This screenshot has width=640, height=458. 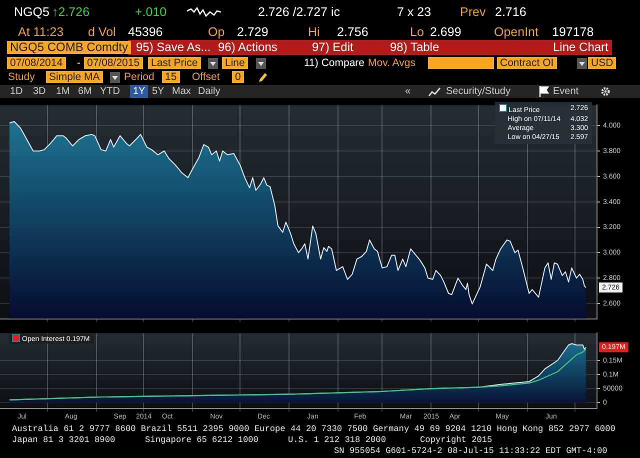 What do you see at coordinates (216, 32) in the screenshot?
I see `text: Op` at bounding box center [216, 32].